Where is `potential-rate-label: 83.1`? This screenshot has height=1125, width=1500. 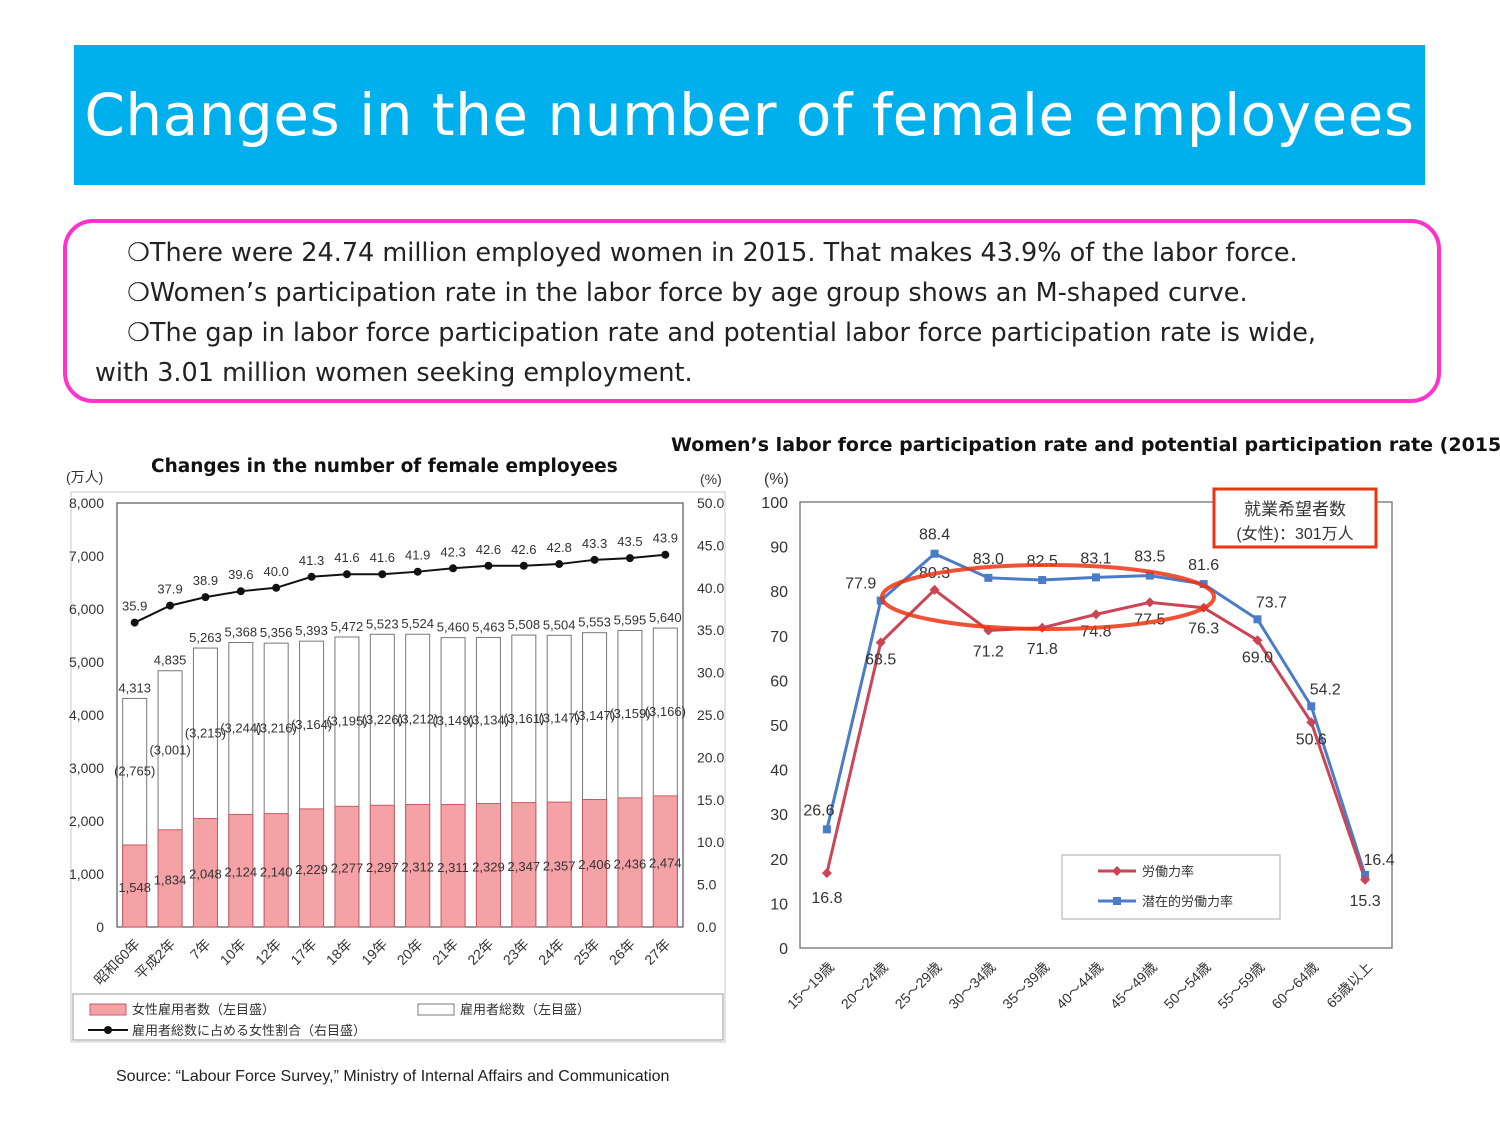
potential-rate-label: 83.1 is located at coordinates (1095, 558).